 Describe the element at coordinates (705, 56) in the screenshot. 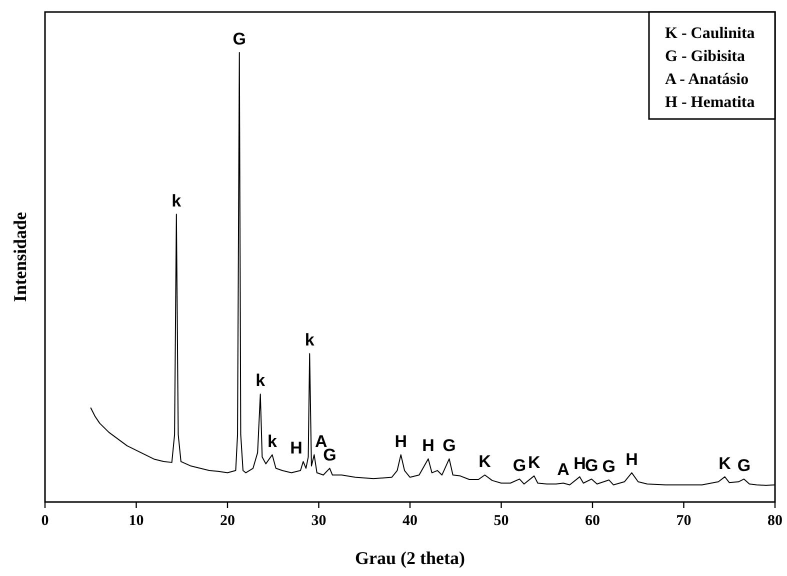

I see `annotation: G - Gibisita` at that location.